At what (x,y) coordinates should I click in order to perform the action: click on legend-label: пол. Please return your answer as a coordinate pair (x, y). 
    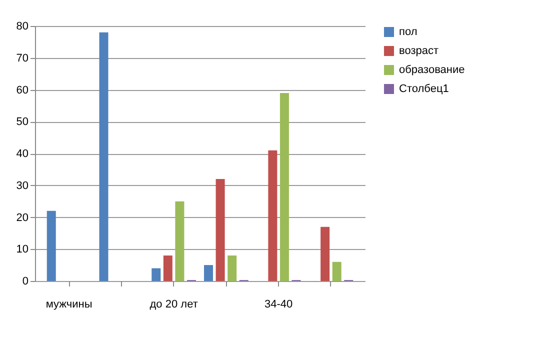
    Looking at the image, I should click on (408, 32).